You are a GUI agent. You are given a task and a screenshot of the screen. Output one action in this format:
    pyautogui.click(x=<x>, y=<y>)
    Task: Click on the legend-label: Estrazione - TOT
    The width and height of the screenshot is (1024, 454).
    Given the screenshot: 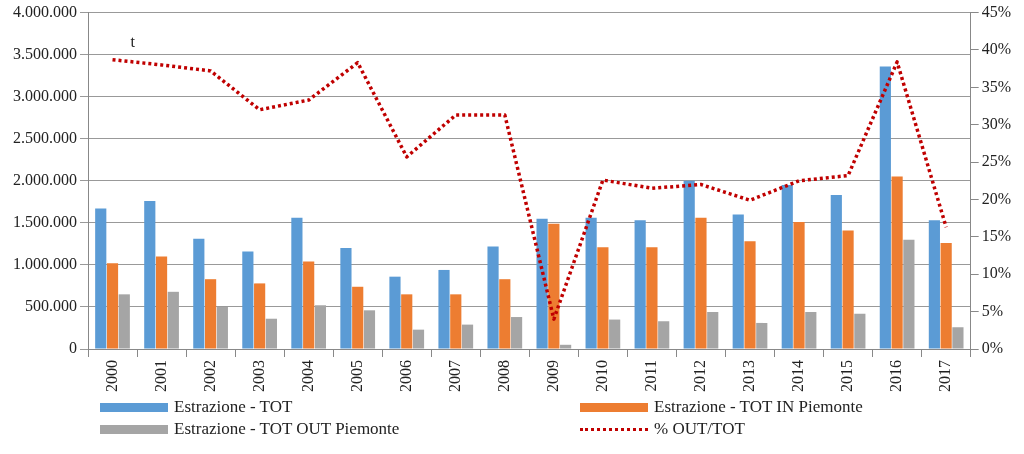 What is the action you would take?
    pyautogui.click(x=233, y=407)
    